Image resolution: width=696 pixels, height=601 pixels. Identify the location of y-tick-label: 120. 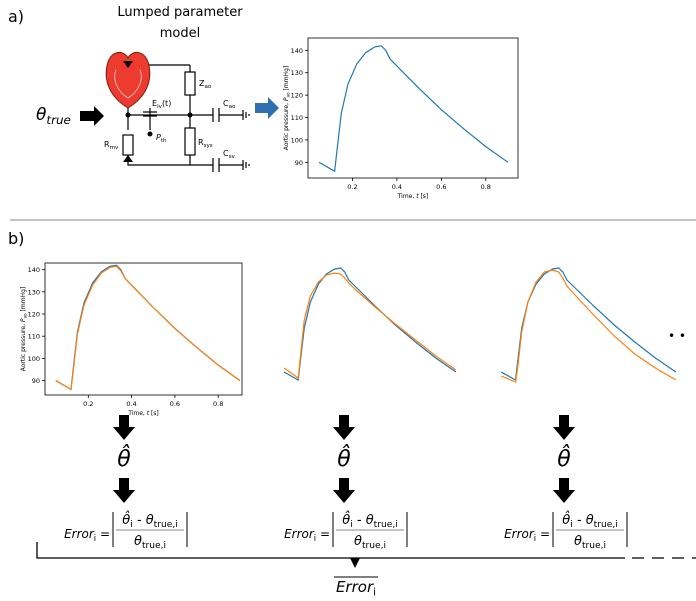
(297, 96).